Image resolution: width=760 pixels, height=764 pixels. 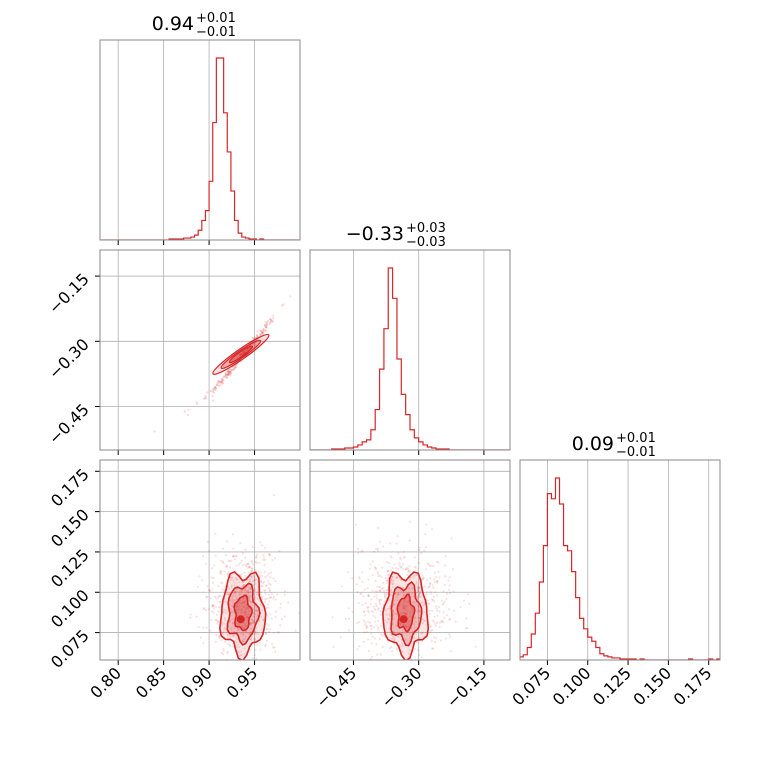 What do you see at coordinates (70, 488) in the screenshot?
I see `y-tick-label: 0.175` at bounding box center [70, 488].